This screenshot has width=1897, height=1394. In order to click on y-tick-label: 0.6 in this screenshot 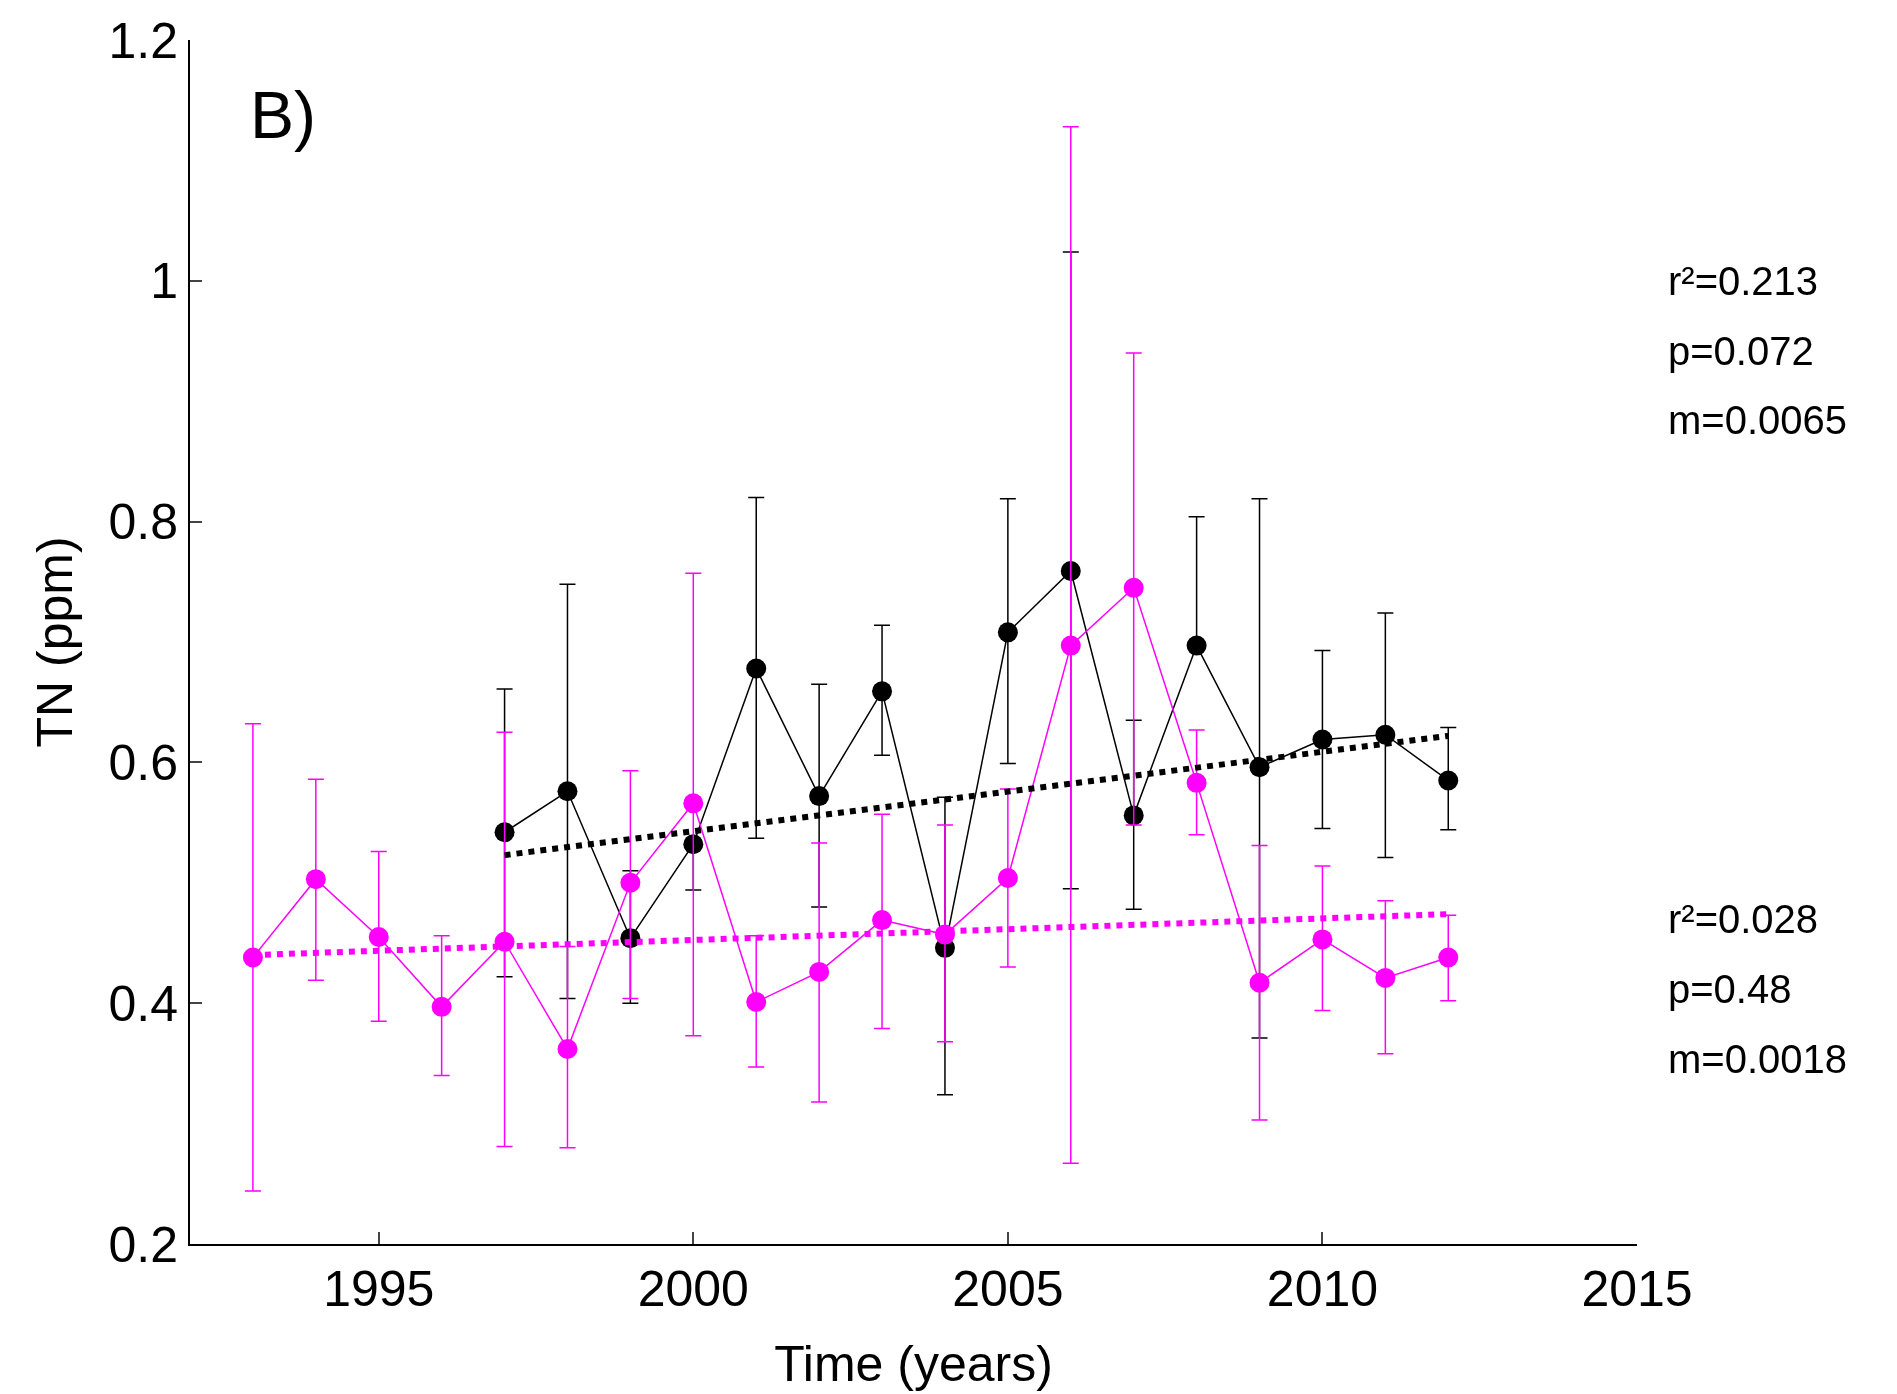, I will do `click(143, 762)`.